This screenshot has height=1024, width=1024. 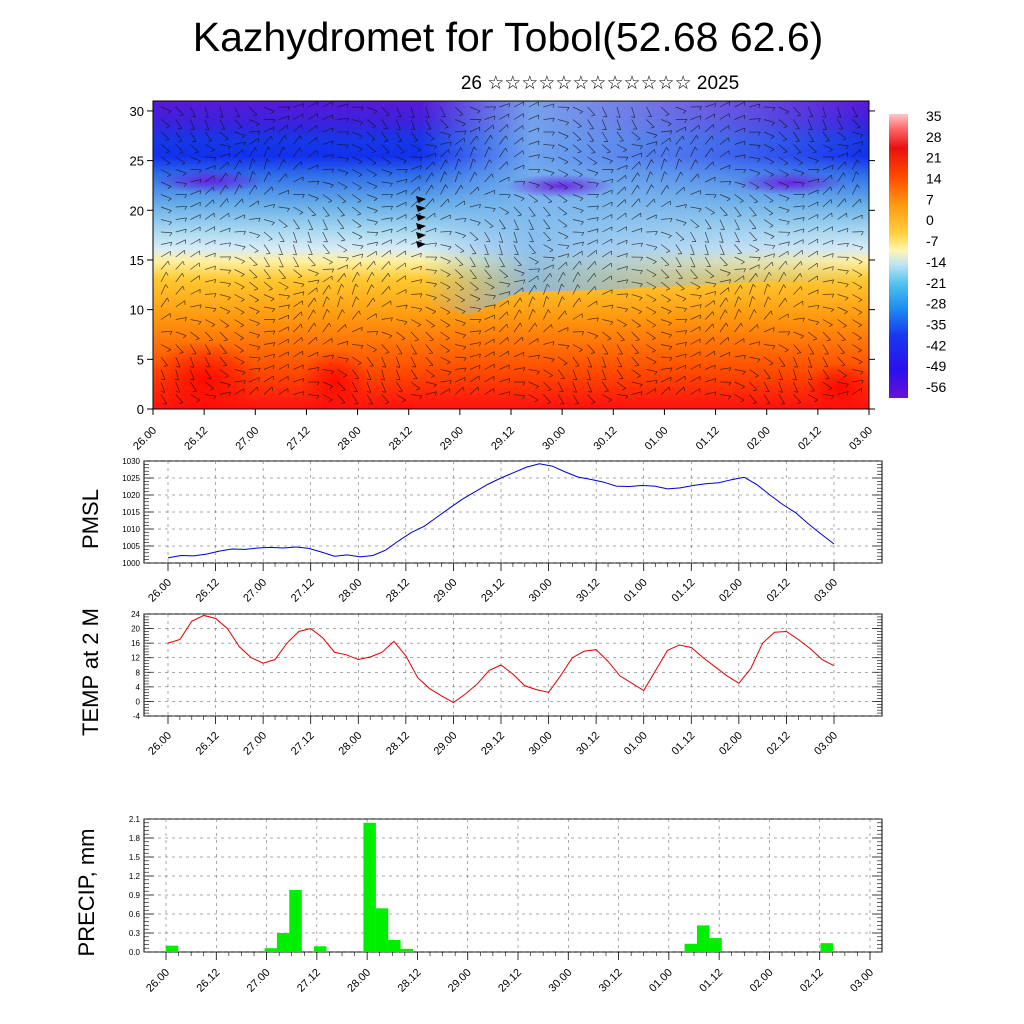 What do you see at coordinates (936, 324) in the screenshot?
I see `colorbar-label: -35` at bounding box center [936, 324].